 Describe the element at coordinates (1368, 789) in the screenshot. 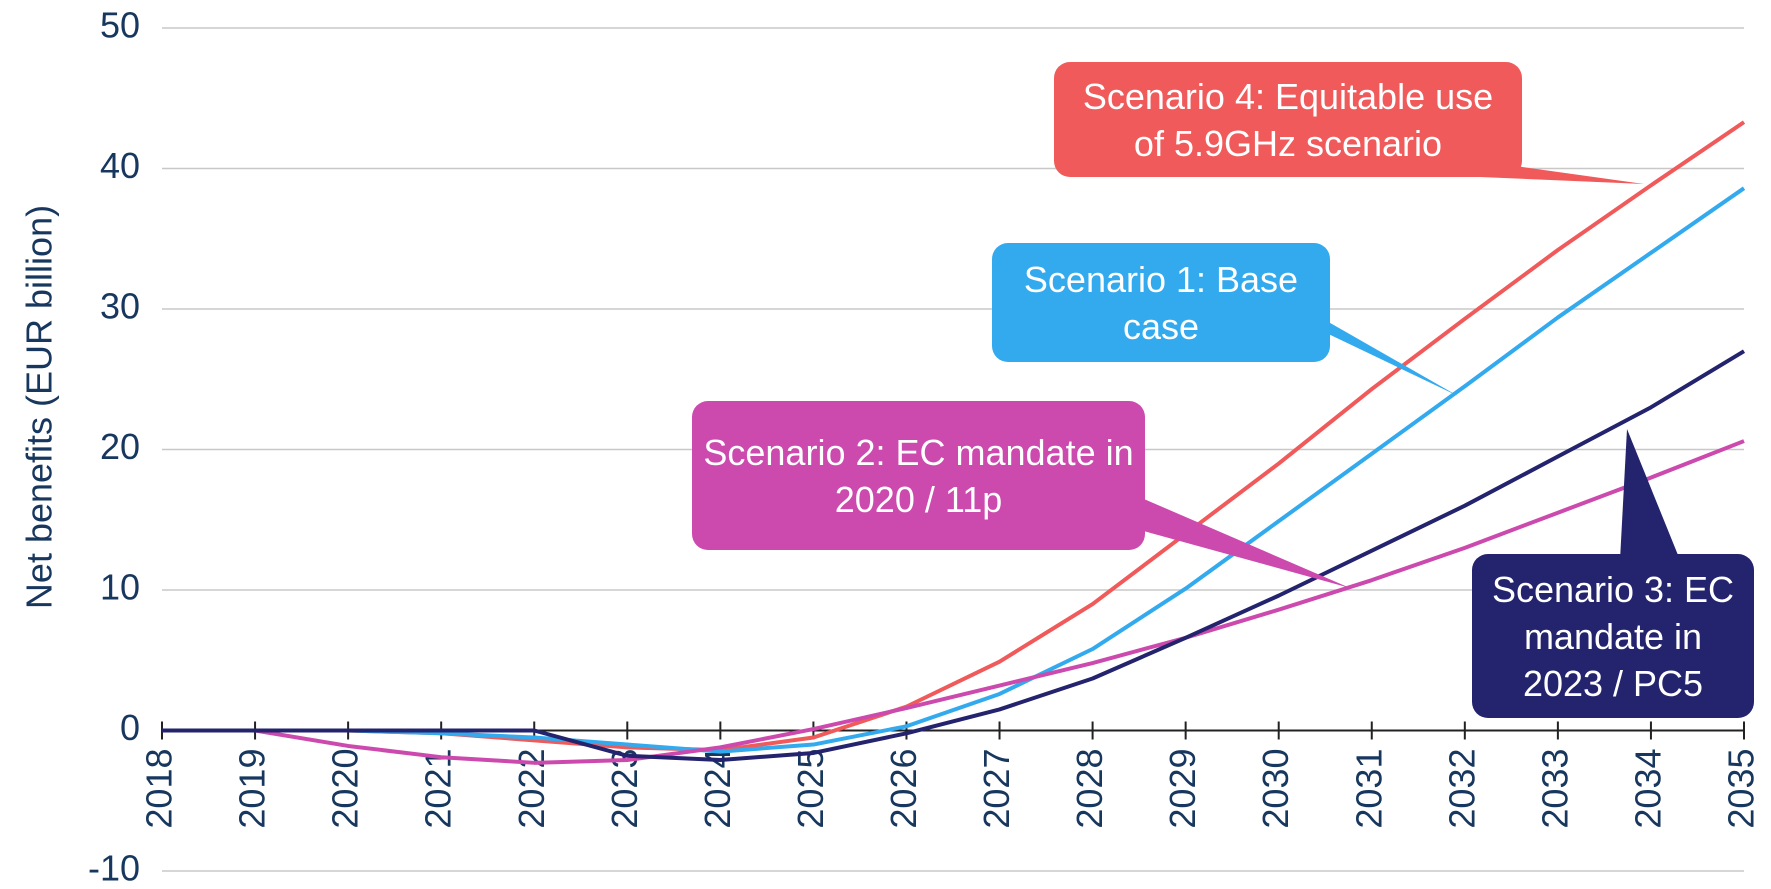

I see `x-tick-label: 2031` at that location.